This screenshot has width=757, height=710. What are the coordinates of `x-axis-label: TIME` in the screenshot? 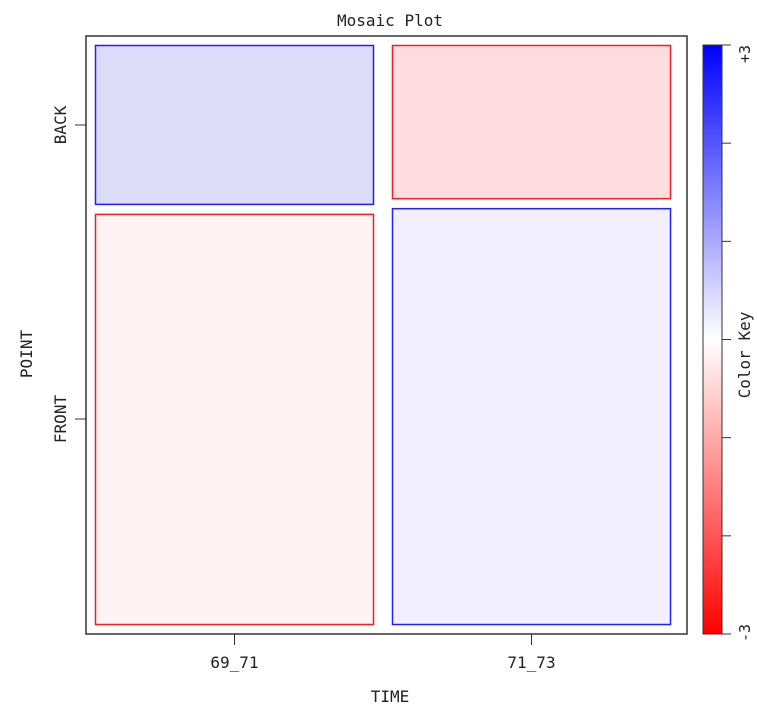 It's located at (390, 696).